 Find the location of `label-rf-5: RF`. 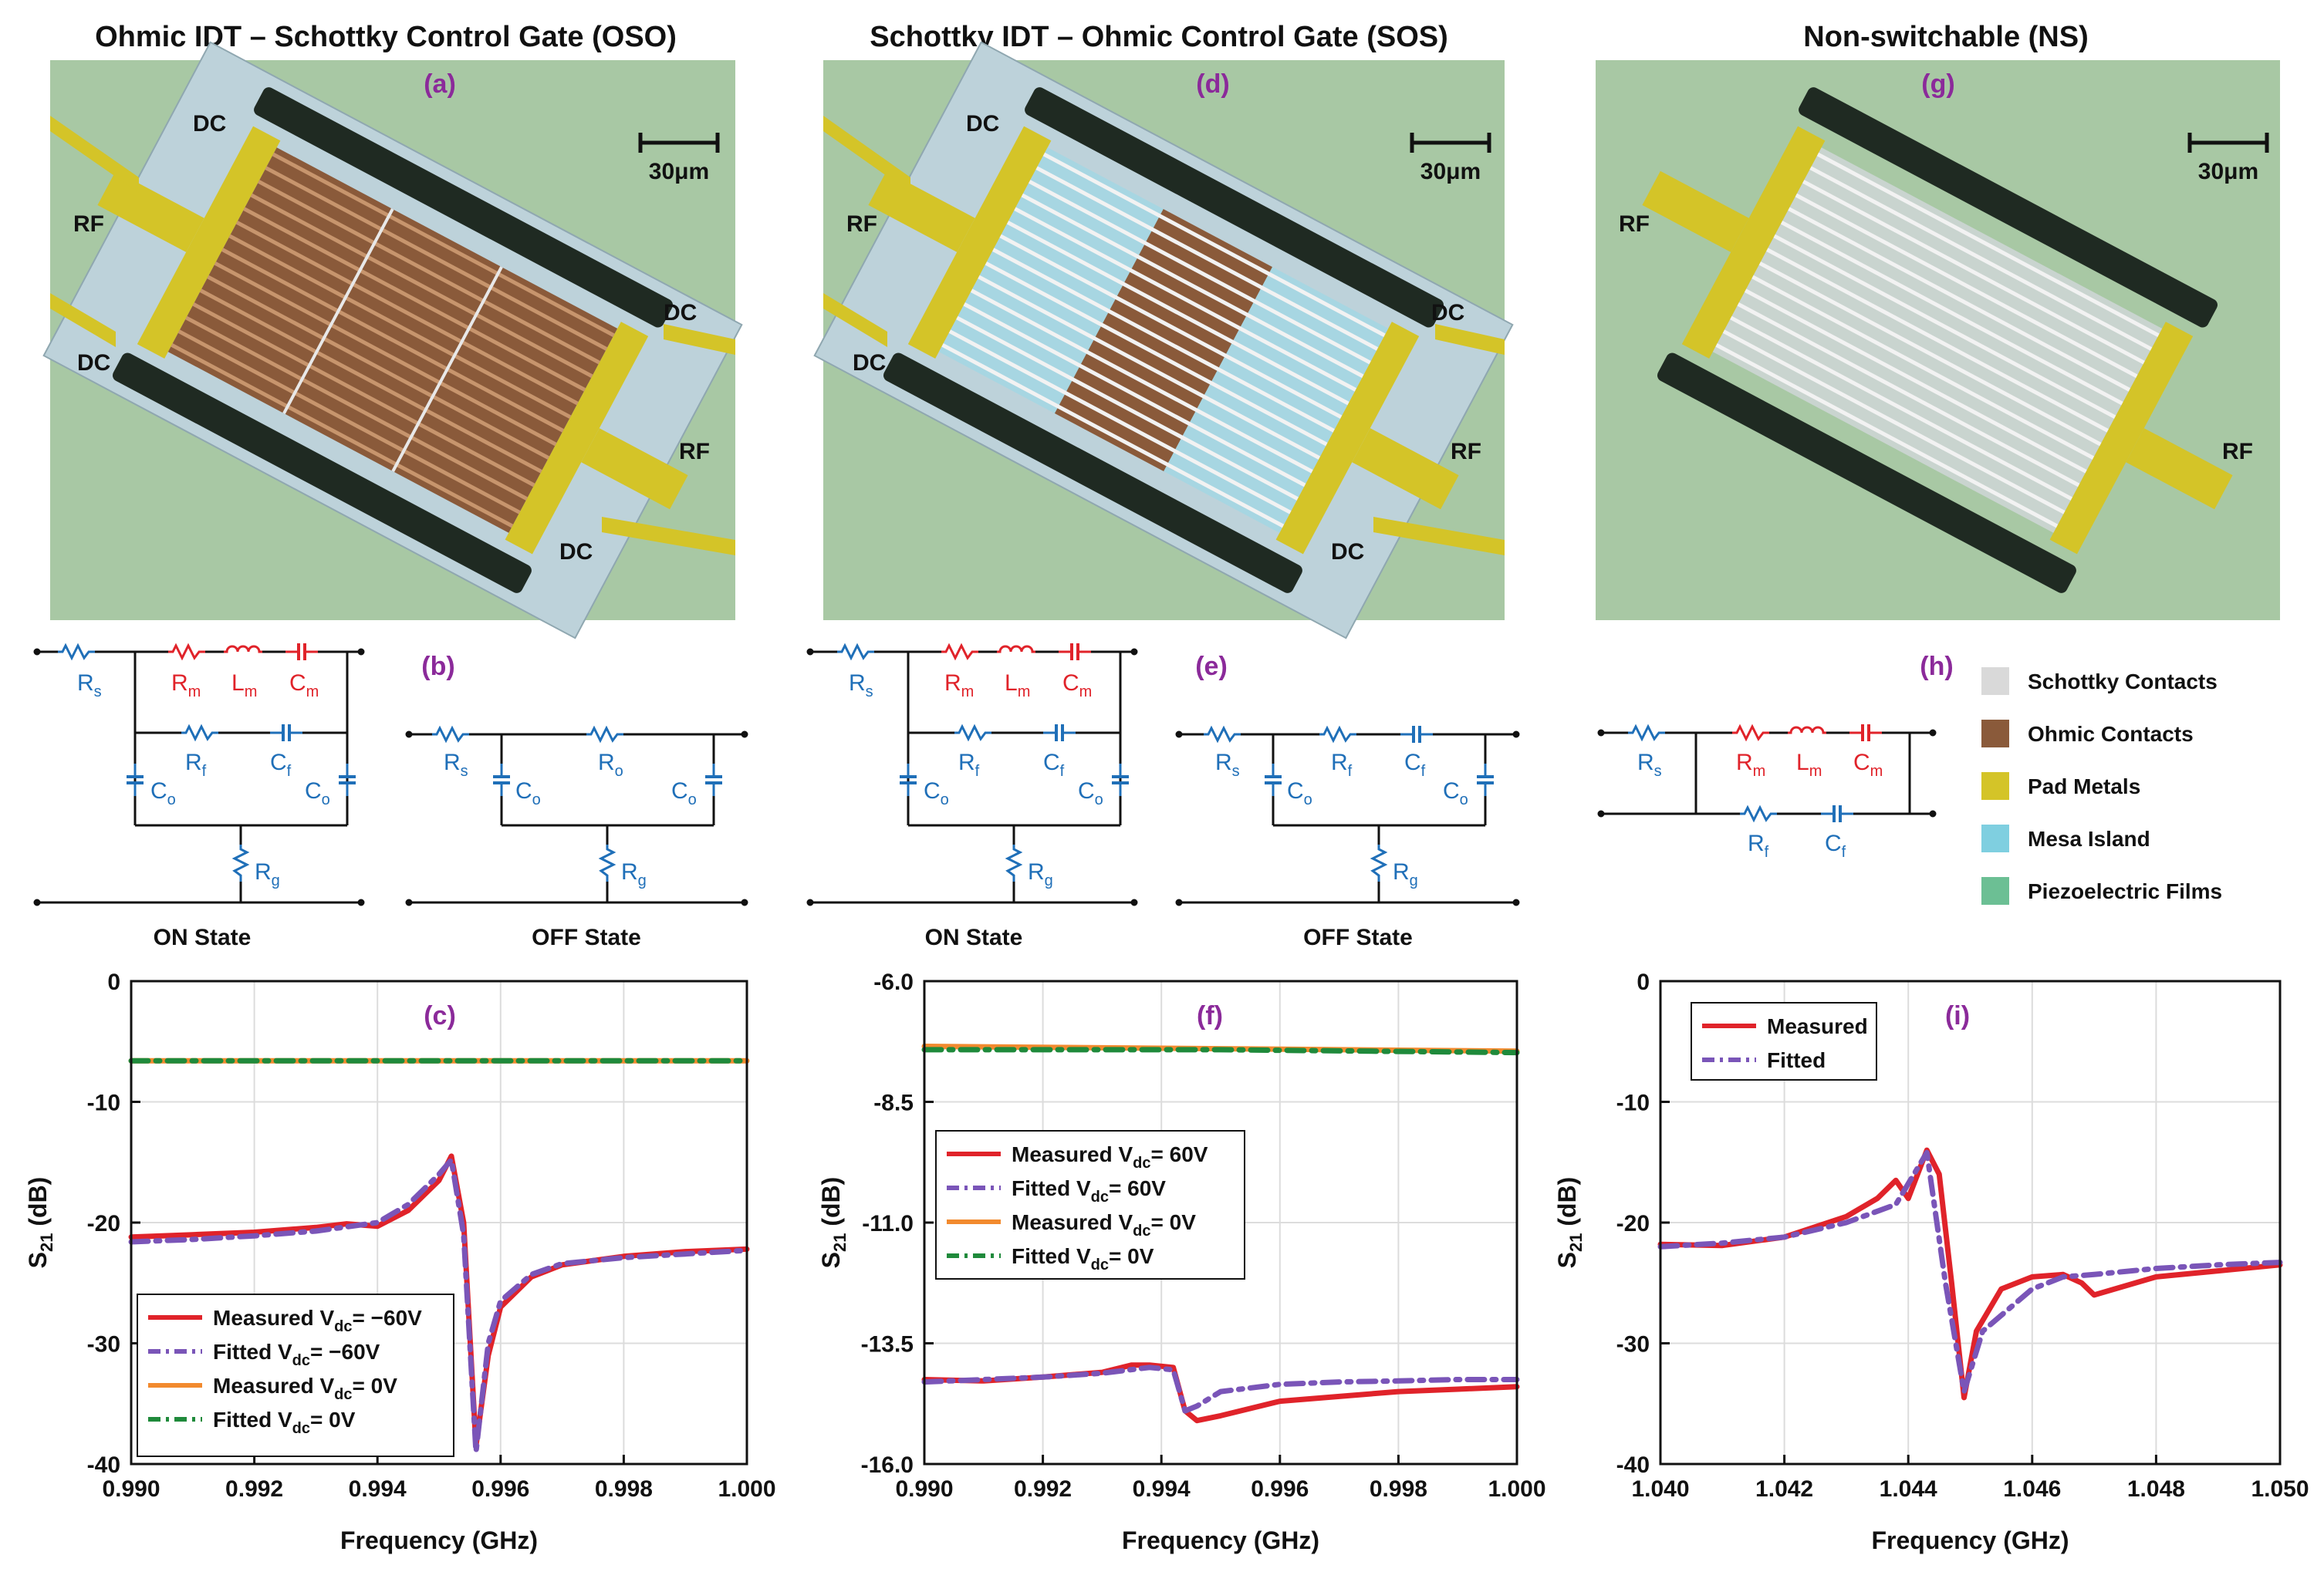

label-rf-5: RF is located at coordinates (1634, 224).